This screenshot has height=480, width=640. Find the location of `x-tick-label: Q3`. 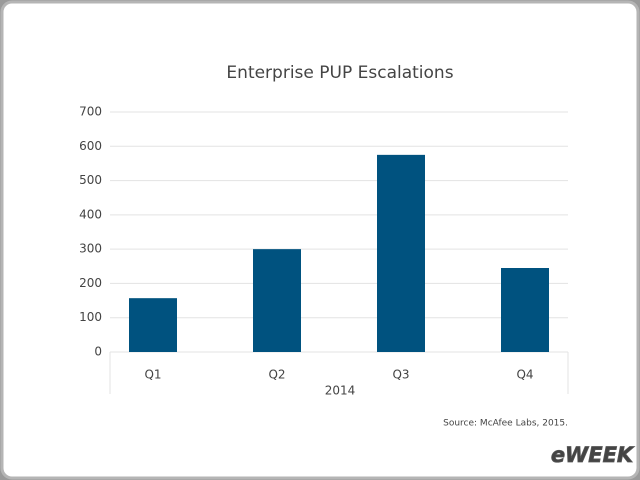

x-tick-label: Q3 is located at coordinates (400, 375).